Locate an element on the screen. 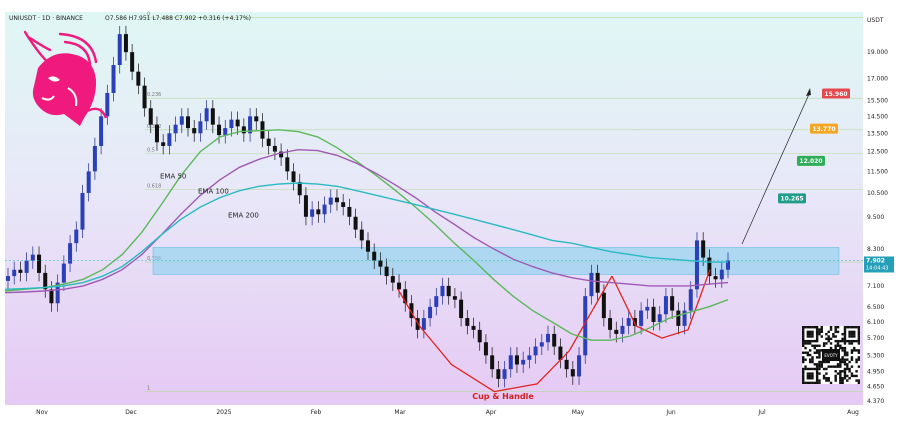  time-axis-background is located at coordinates (450, 411).